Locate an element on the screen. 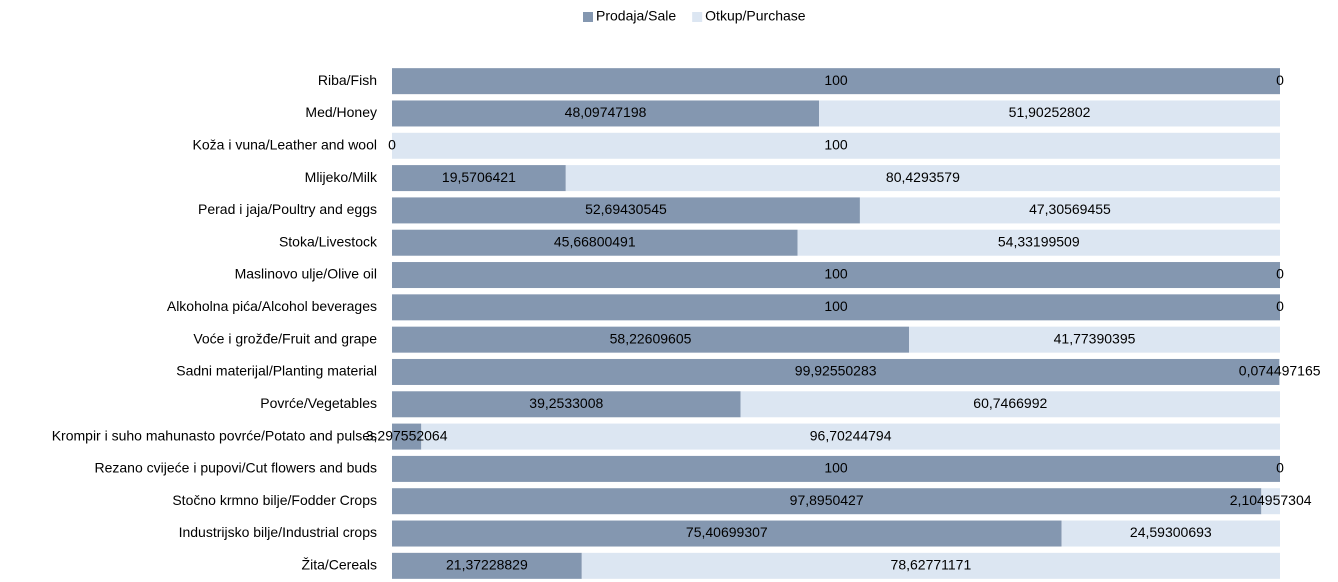 This screenshot has width=1338, height=582. data-label: 41,77390395 is located at coordinates (1095, 338).